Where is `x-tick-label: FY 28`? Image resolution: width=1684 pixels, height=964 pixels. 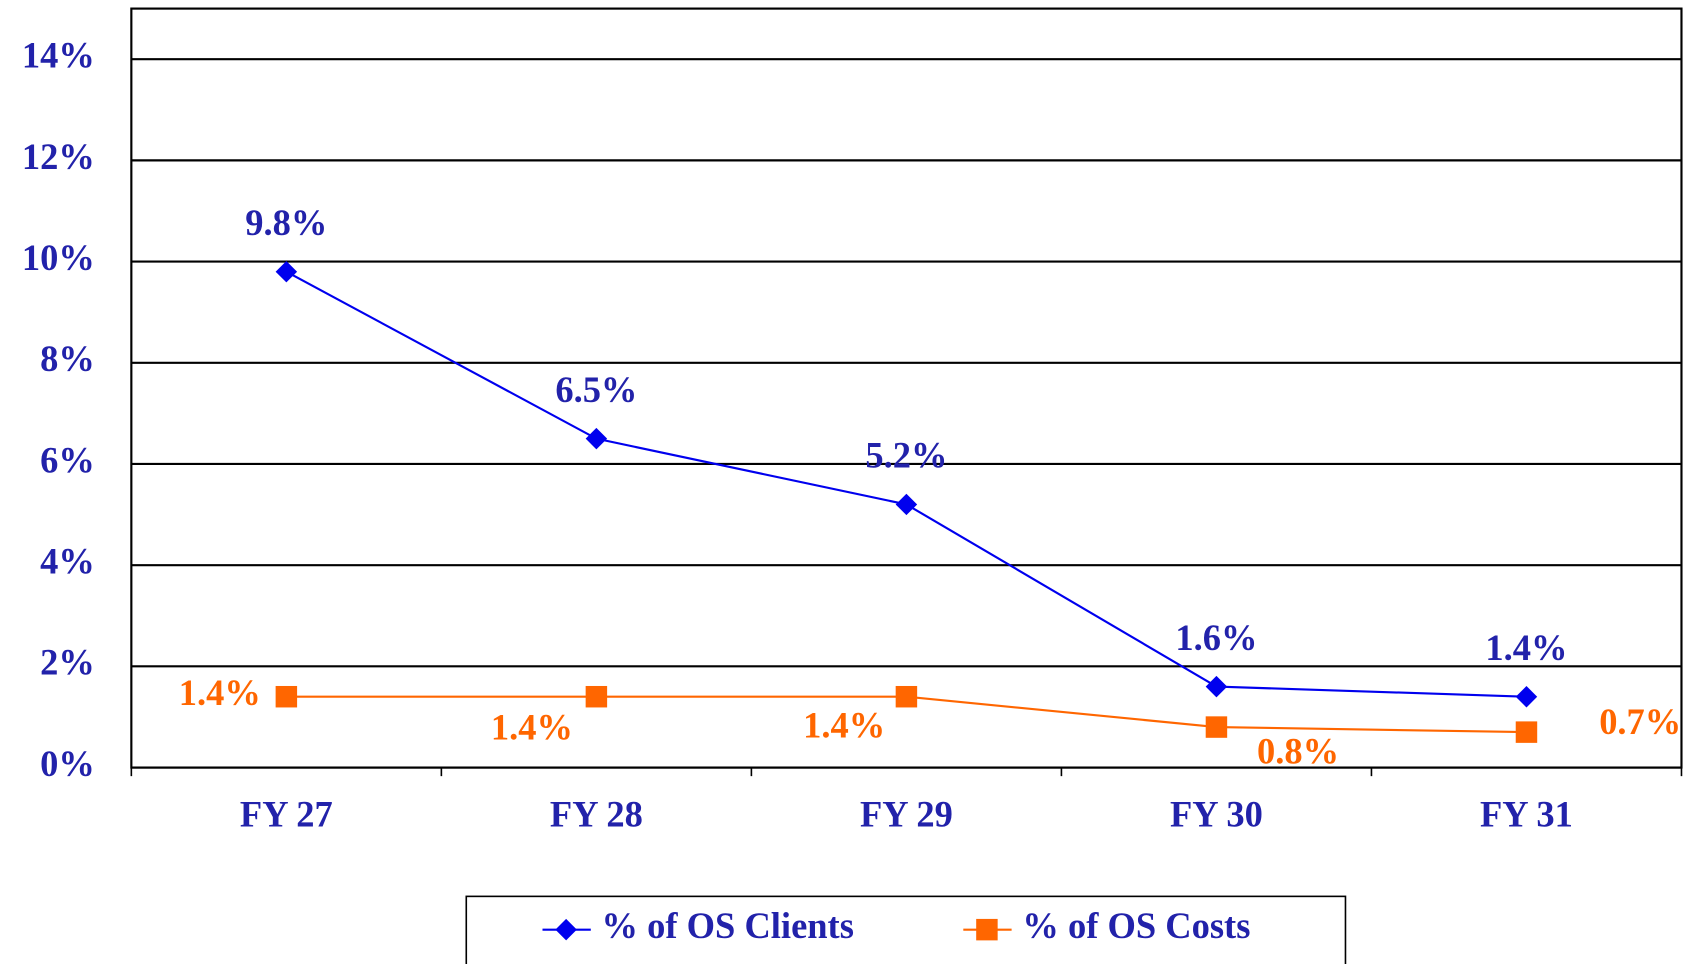 x-tick-label: FY 28 is located at coordinates (596, 813).